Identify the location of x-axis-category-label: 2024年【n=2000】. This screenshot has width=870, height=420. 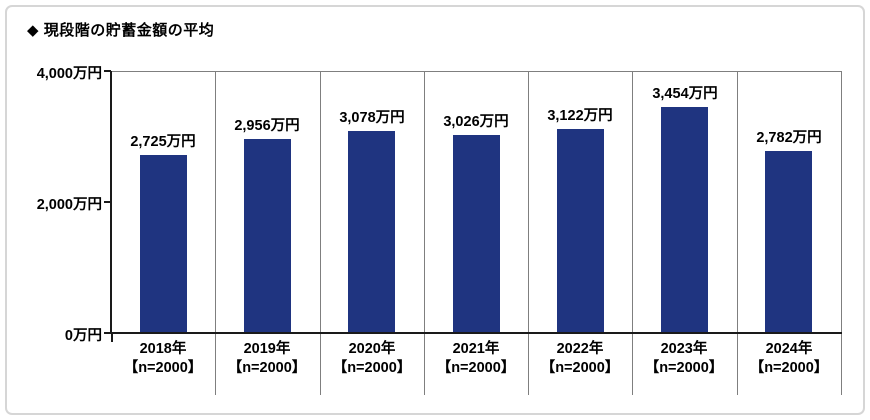
(789, 359).